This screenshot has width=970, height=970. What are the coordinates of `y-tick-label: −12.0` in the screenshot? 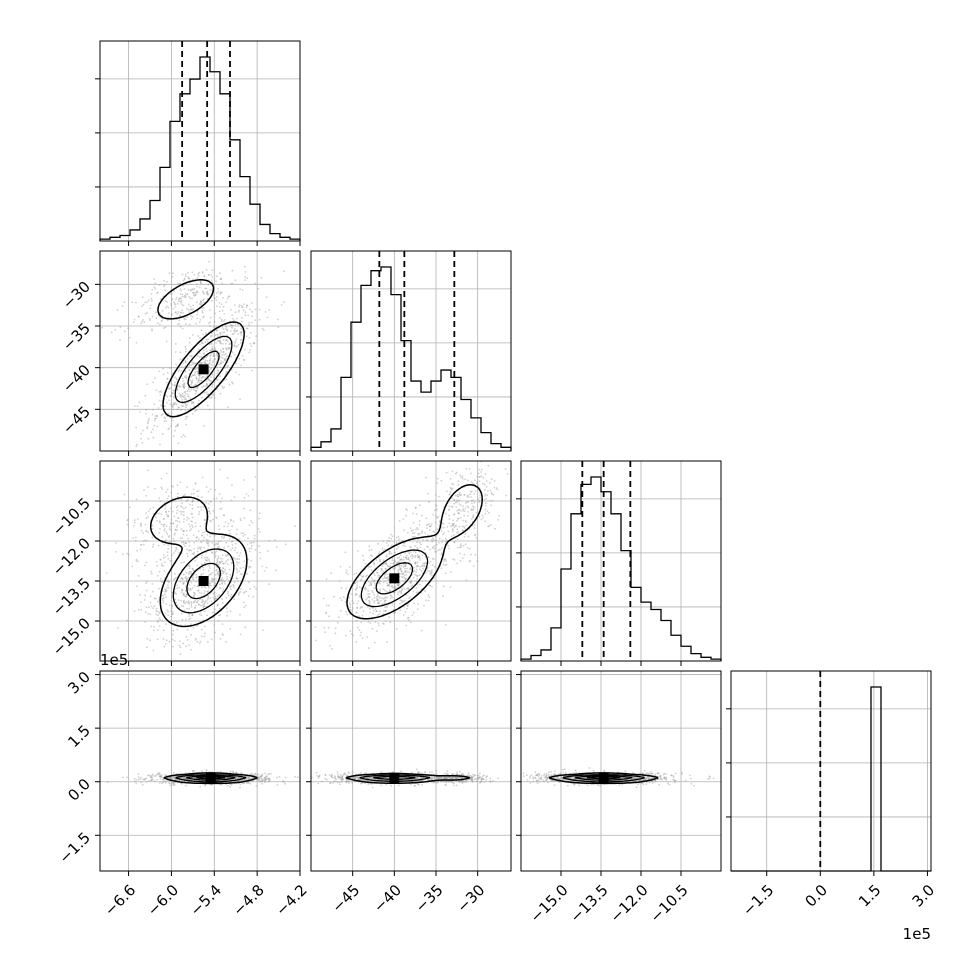 It's located at (71, 556).